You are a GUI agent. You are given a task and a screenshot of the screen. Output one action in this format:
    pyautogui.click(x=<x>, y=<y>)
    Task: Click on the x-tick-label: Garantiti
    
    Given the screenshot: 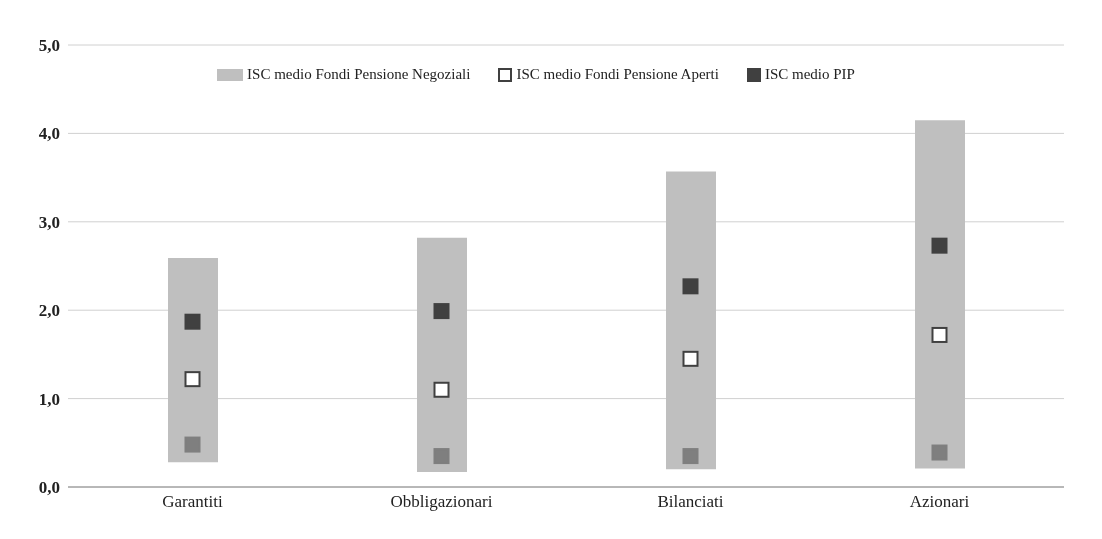 What is the action you would take?
    pyautogui.click(x=192, y=502)
    